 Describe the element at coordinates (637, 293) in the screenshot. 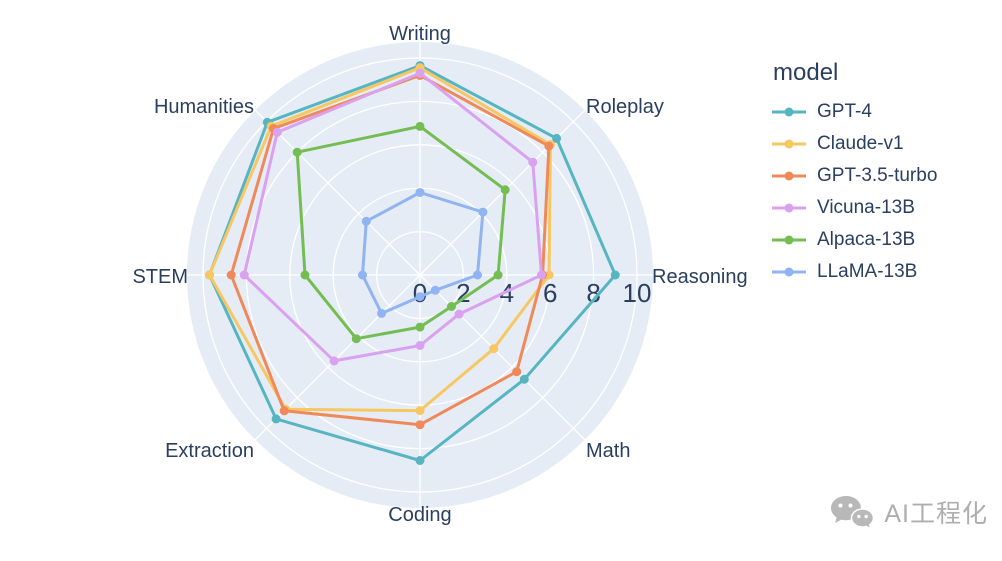

I see `radial-tick-label-10: 10` at that location.